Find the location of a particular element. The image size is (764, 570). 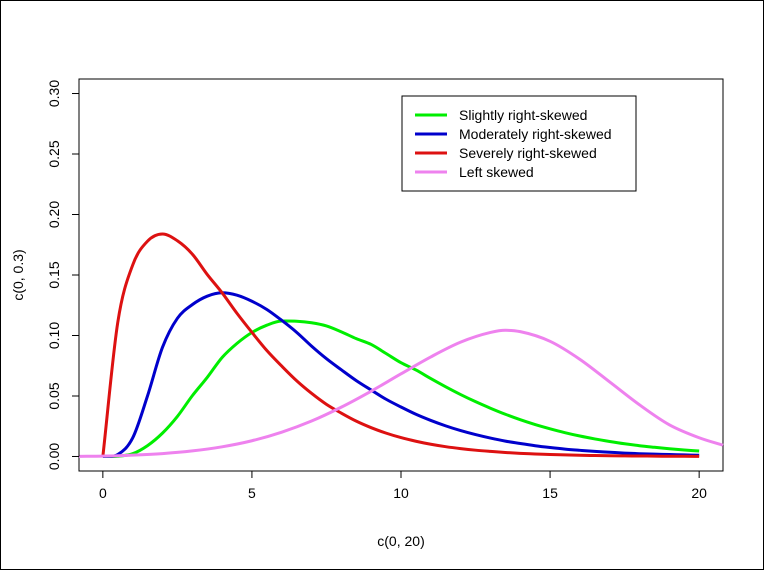

y-tick-label: 0.05 is located at coordinates (54, 395).